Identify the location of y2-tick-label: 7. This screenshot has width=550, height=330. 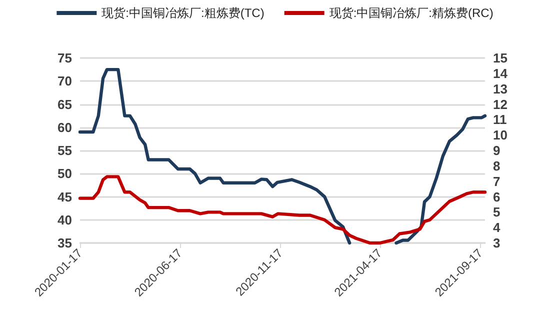
(496, 181).